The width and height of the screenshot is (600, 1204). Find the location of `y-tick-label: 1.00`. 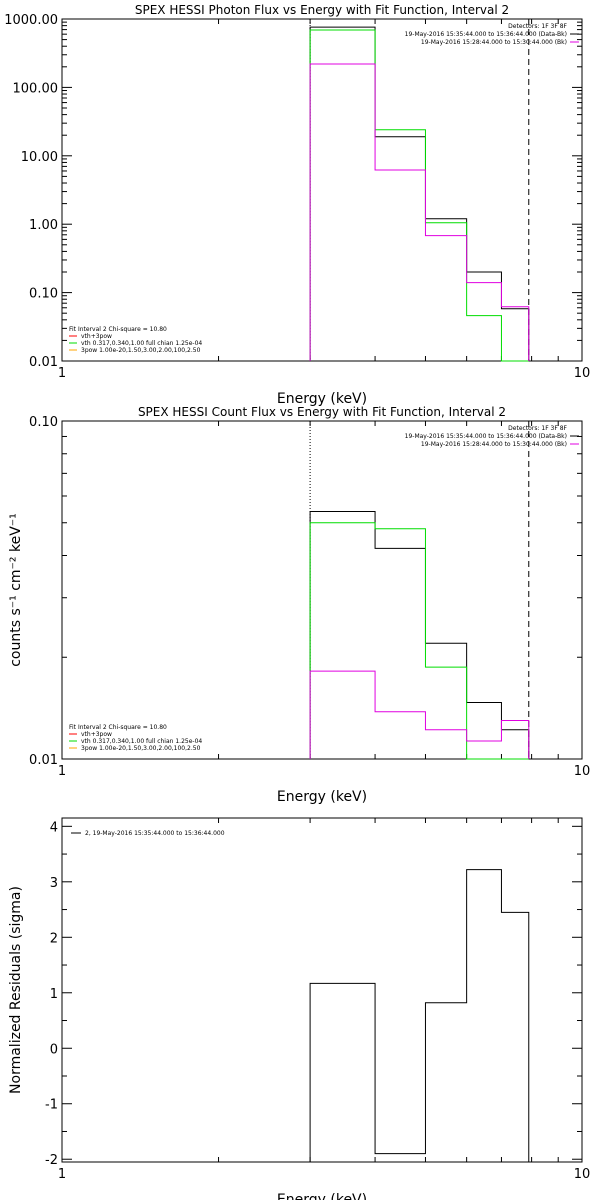

y-tick-label: 1.00 is located at coordinates (43, 225).